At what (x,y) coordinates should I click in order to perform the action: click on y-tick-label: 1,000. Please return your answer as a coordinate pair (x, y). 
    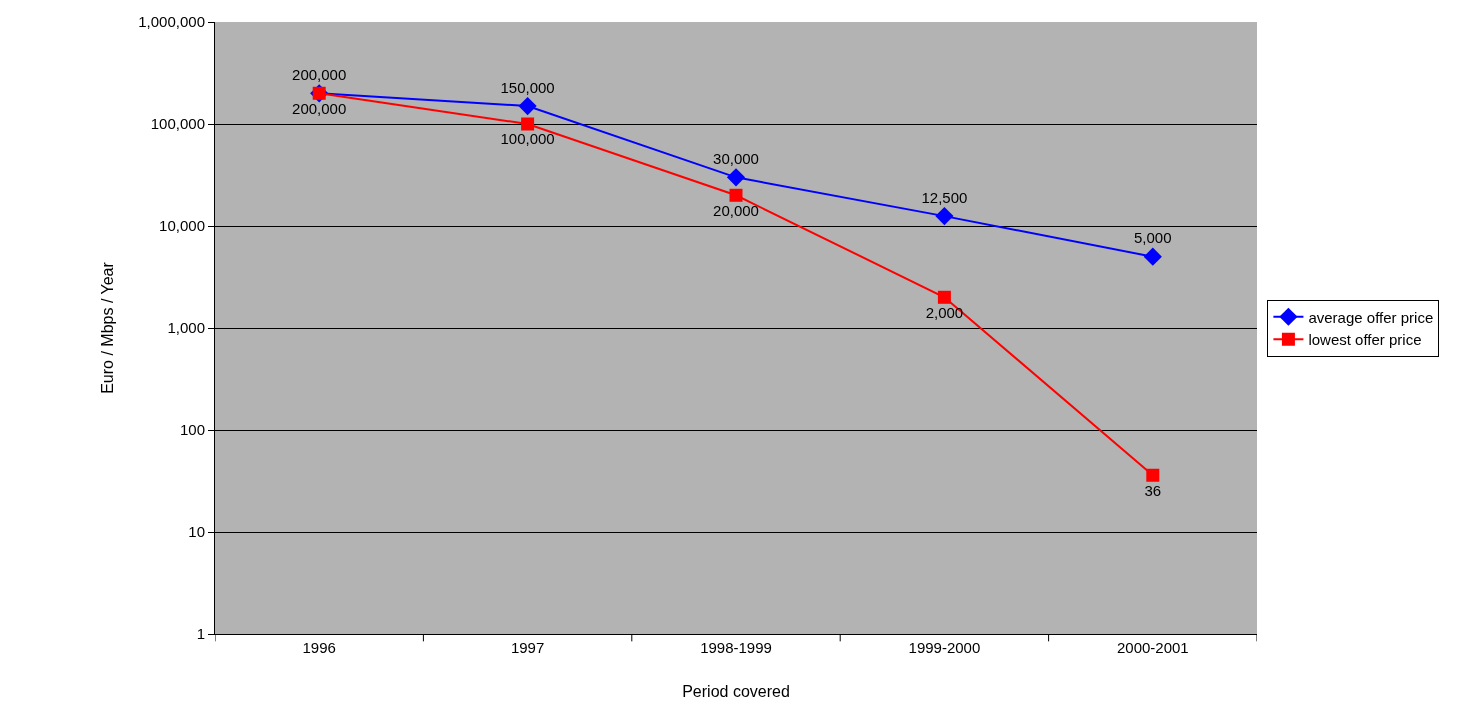
    Looking at the image, I should click on (186, 328).